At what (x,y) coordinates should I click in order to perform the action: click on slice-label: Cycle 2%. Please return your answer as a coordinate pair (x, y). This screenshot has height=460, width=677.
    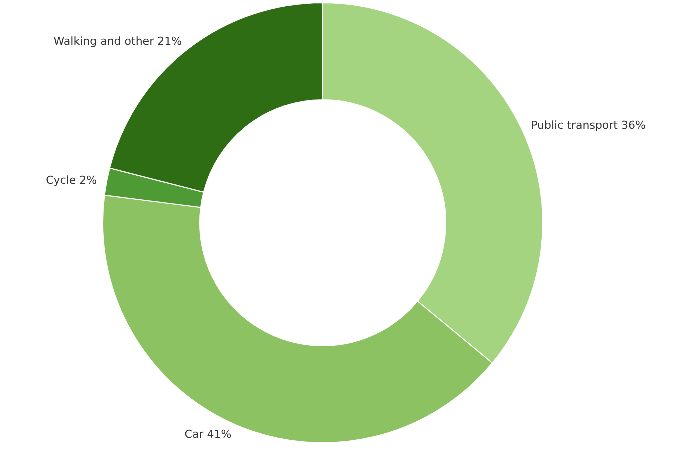
    Looking at the image, I should click on (72, 180).